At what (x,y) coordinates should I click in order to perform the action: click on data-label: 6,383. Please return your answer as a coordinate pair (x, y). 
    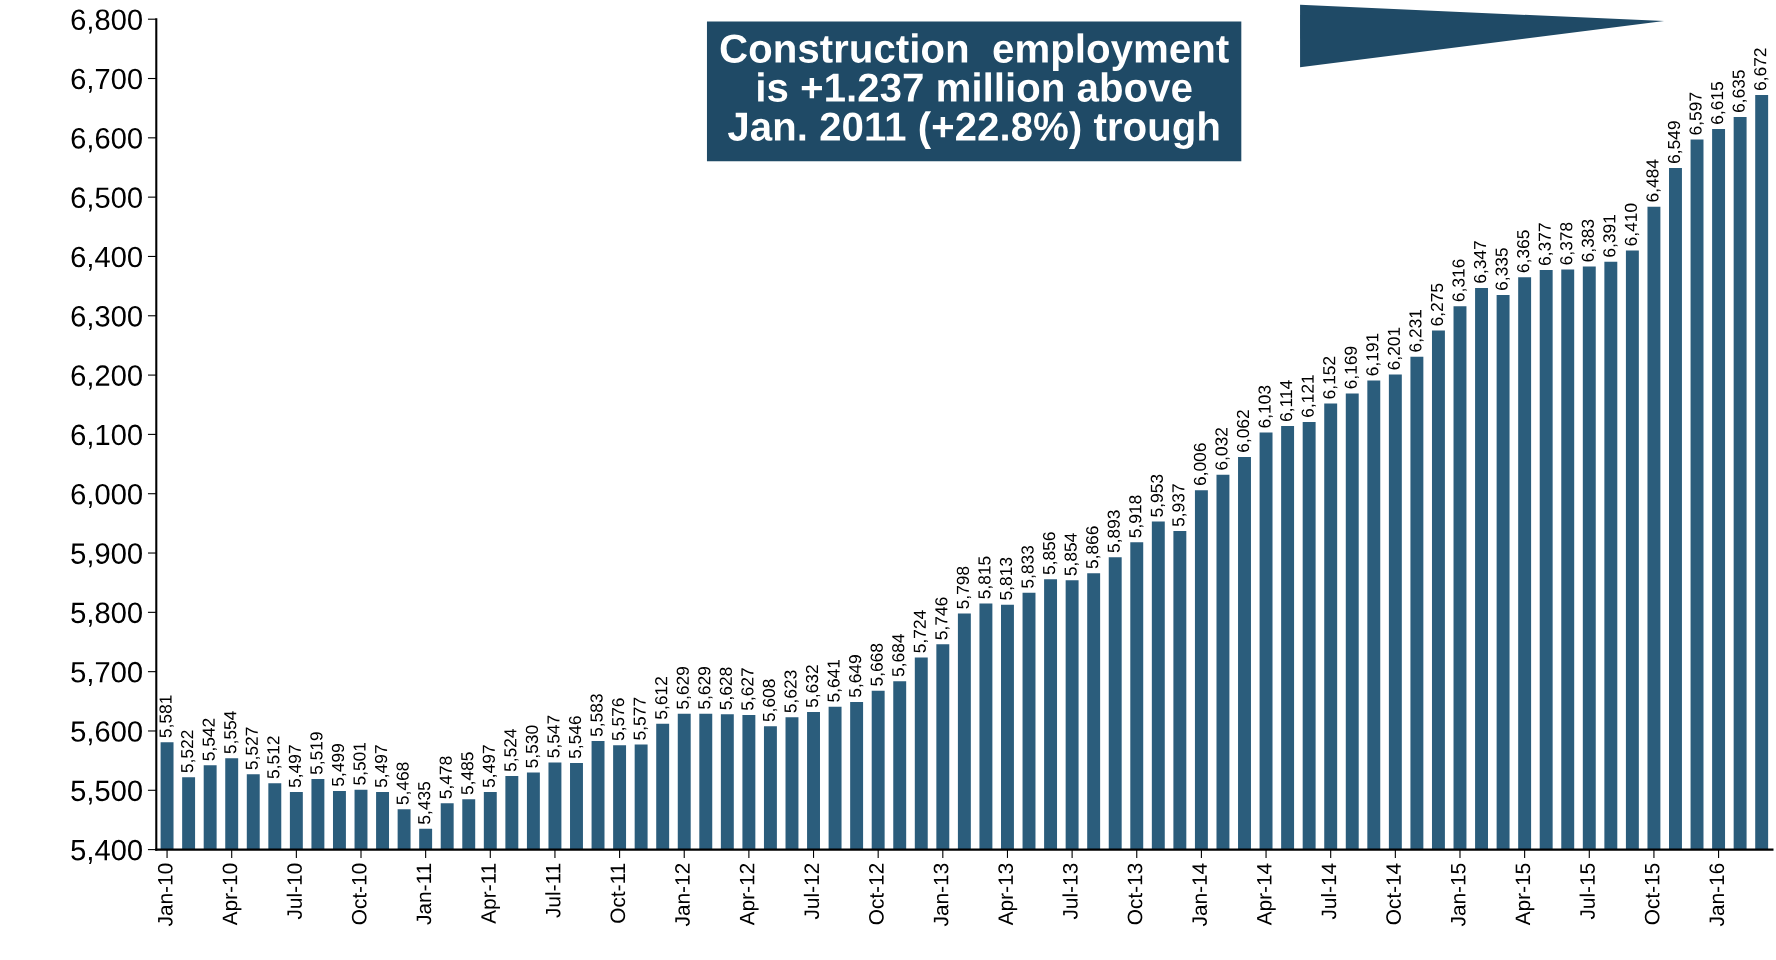
    Looking at the image, I should click on (1588, 240).